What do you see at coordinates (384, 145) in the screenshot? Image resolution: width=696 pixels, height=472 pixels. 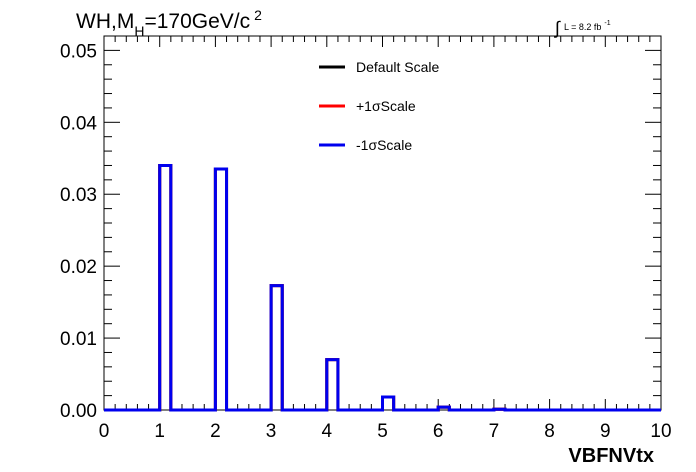 I see `legend-label: -1σScale` at bounding box center [384, 145].